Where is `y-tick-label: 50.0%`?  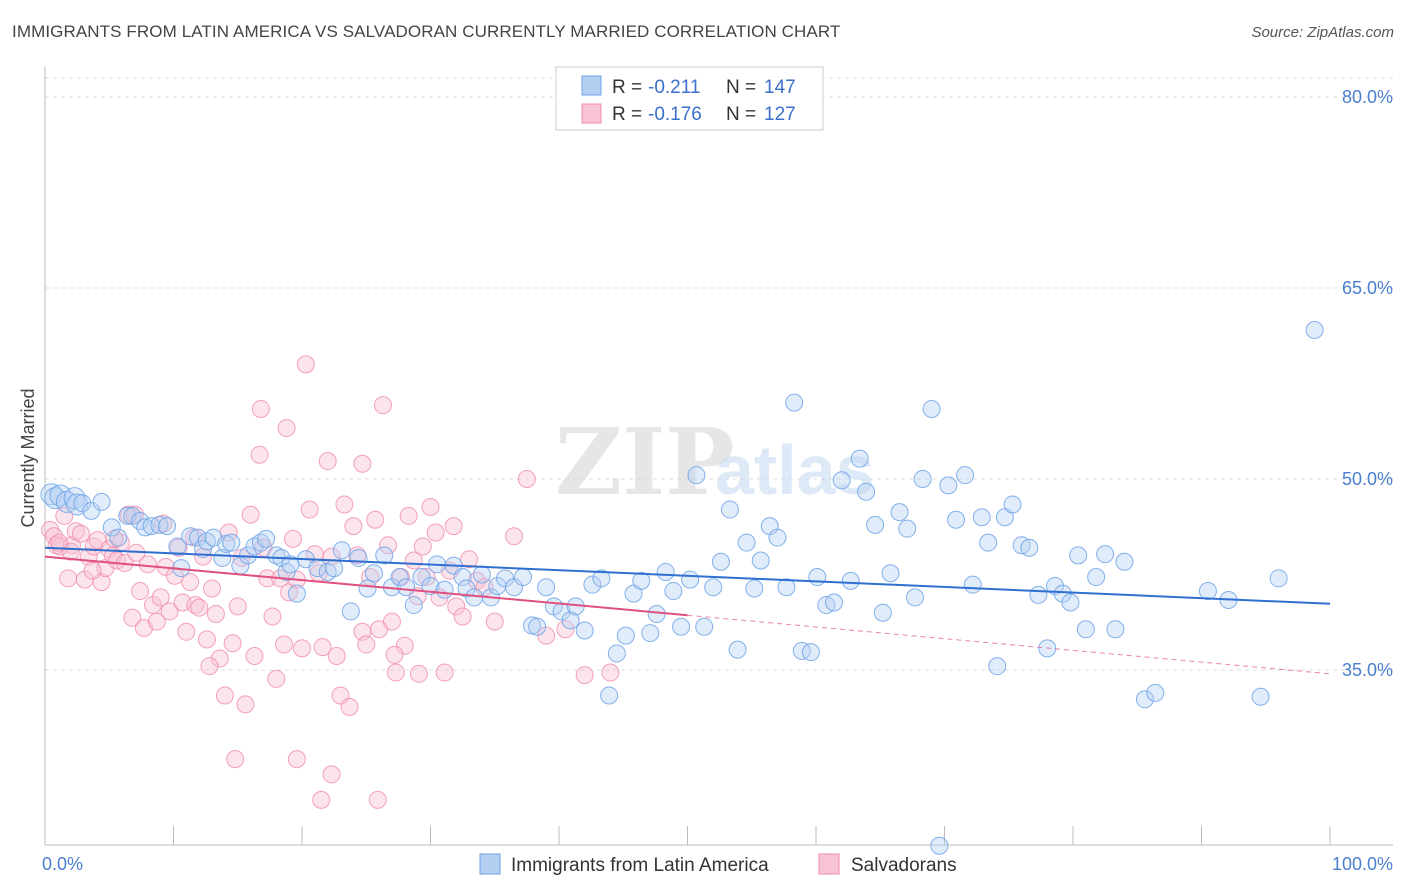
y-tick-label: 50.0% is located at coordinates (1367, 479).